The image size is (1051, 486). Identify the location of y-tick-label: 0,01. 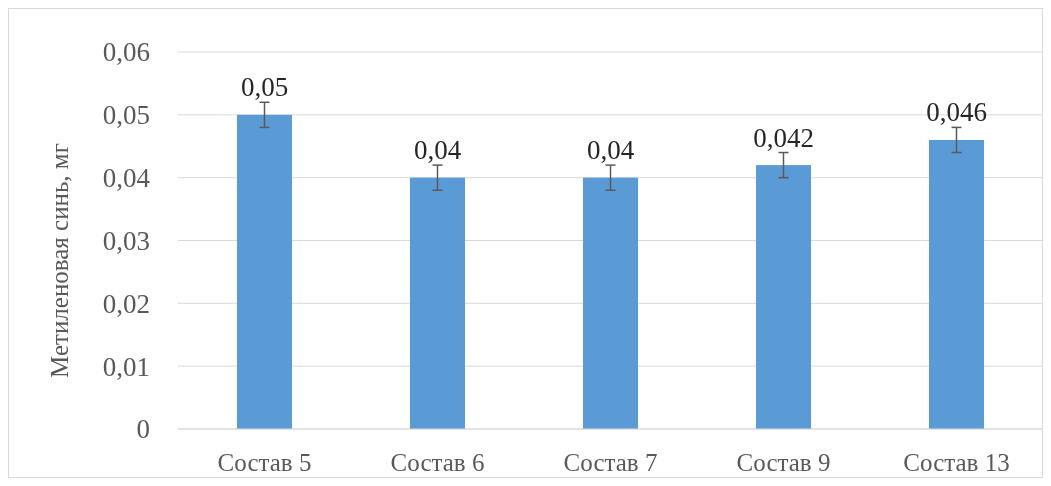
(126, 366).